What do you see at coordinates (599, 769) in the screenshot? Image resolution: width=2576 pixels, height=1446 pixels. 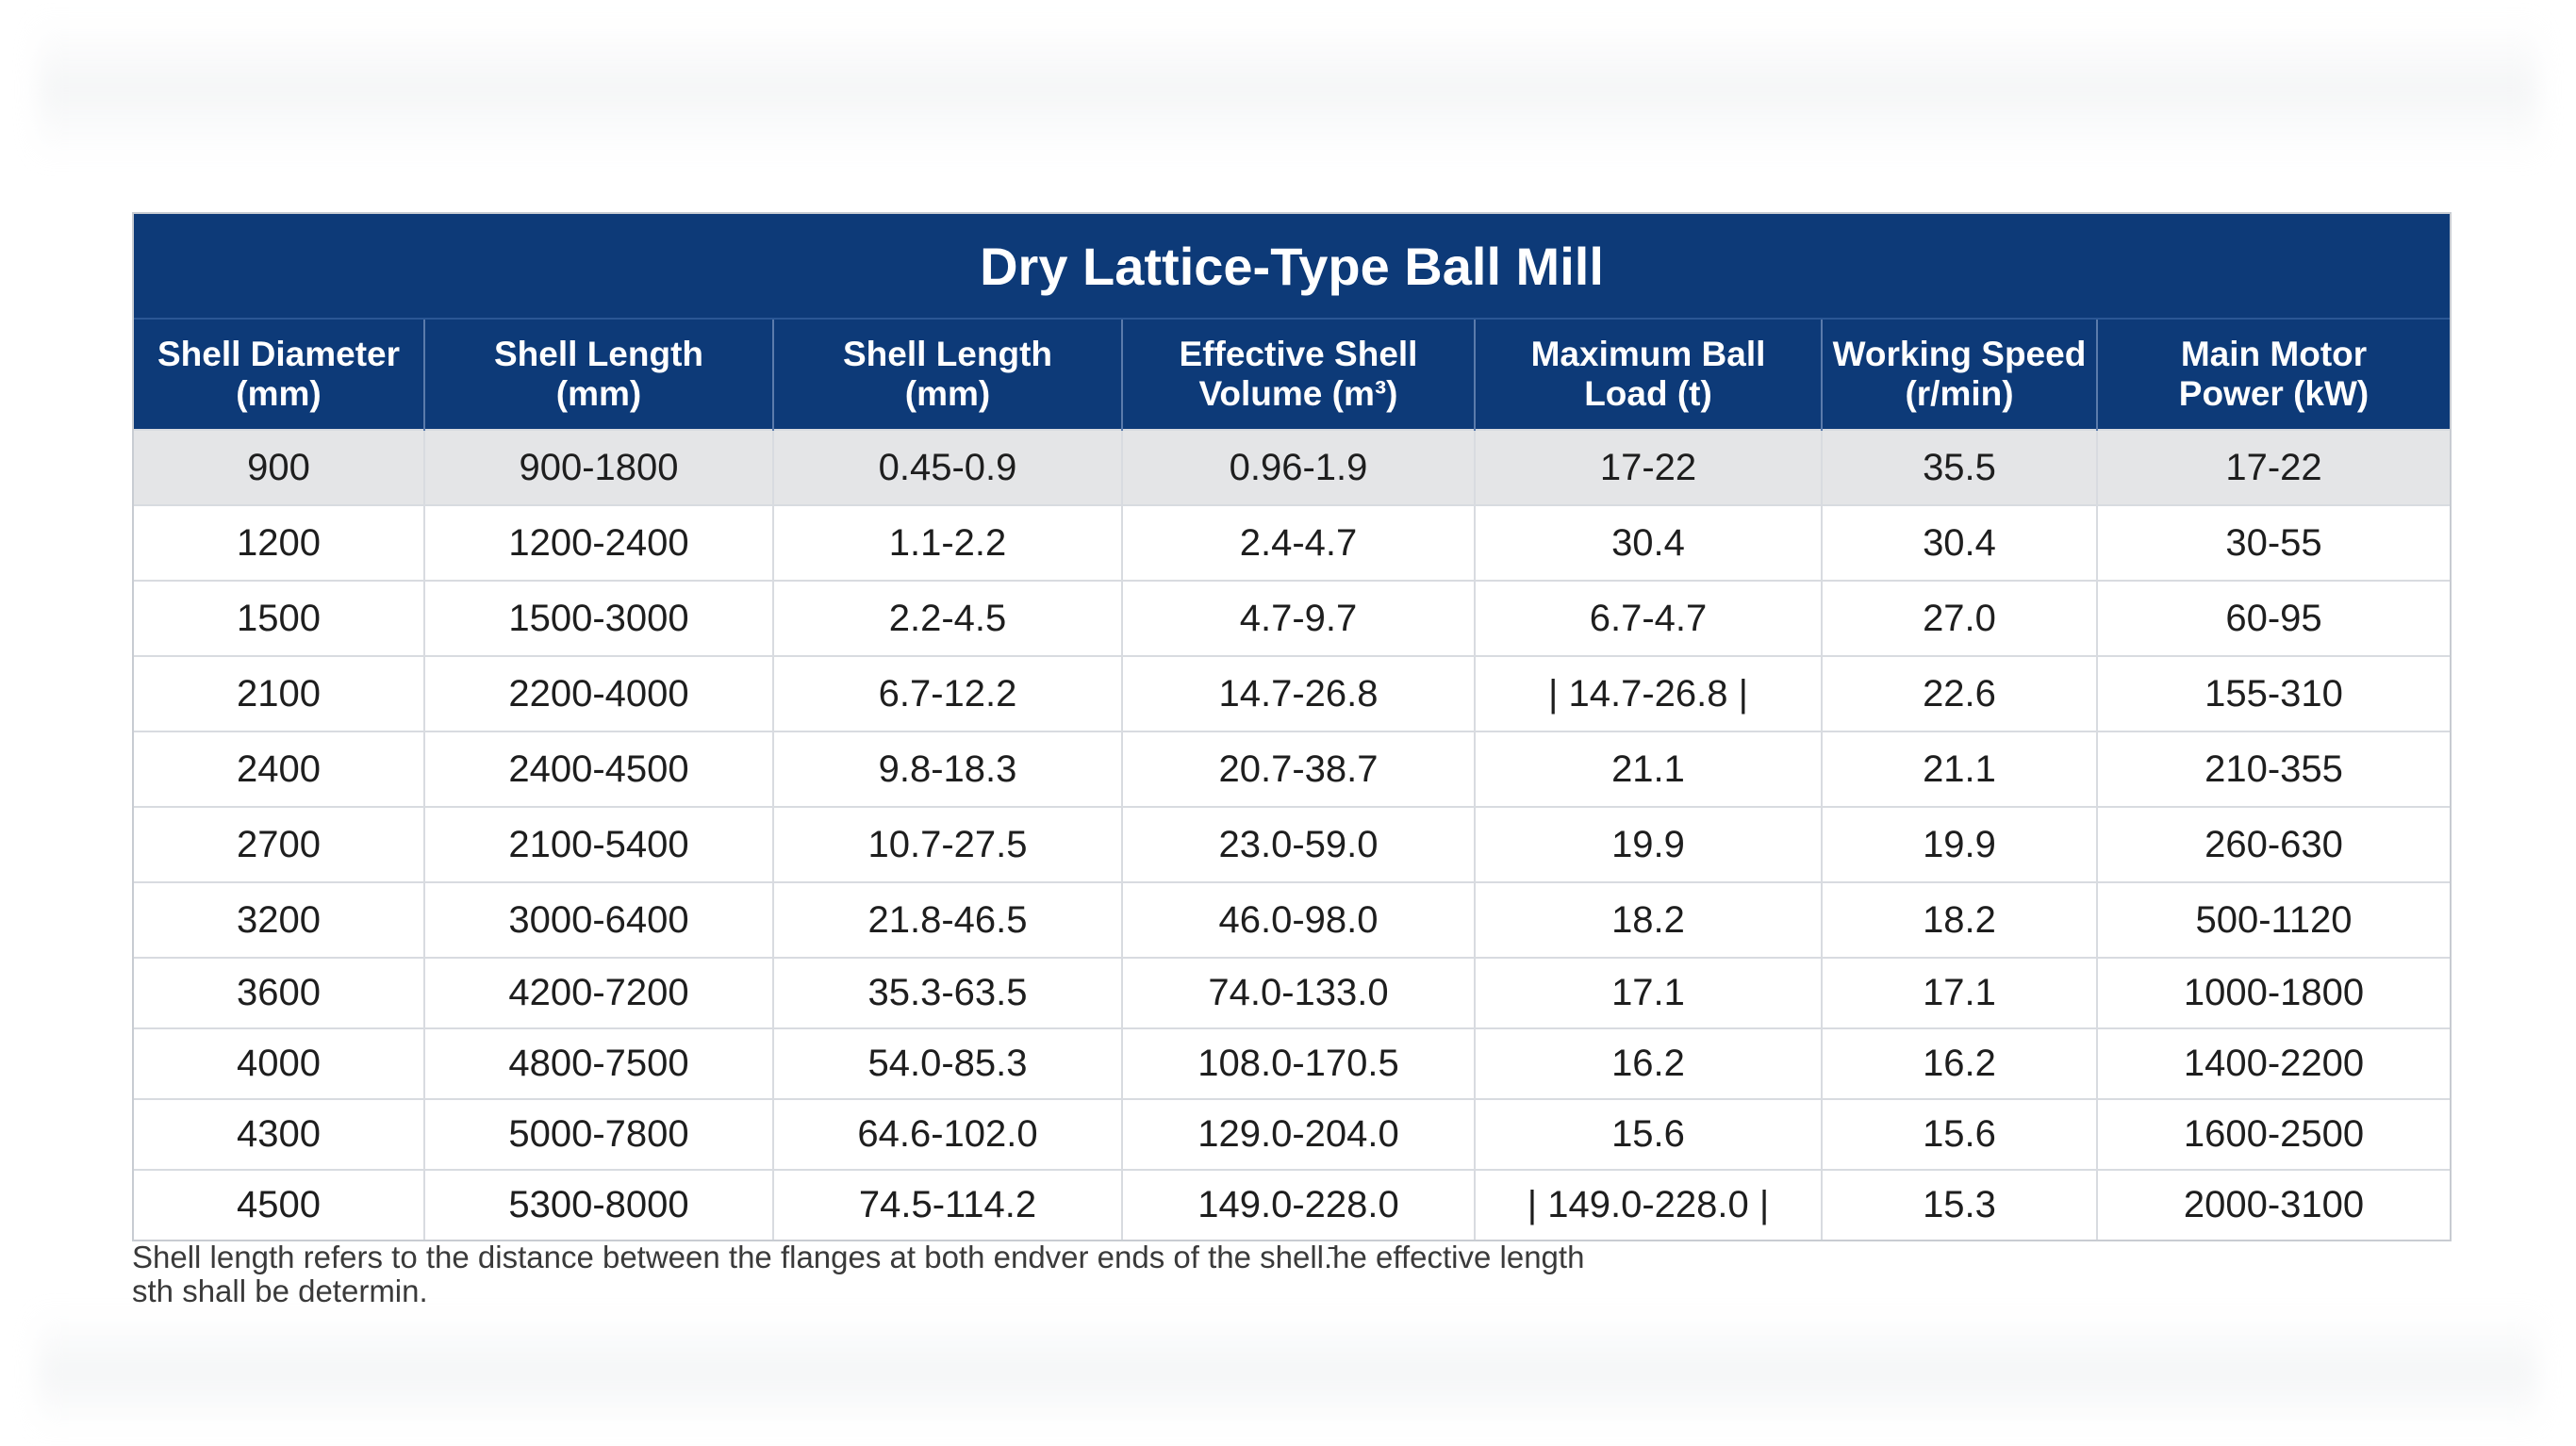 I see `cell-shell-length: 2400-4500` at bounding box center [599, 769].